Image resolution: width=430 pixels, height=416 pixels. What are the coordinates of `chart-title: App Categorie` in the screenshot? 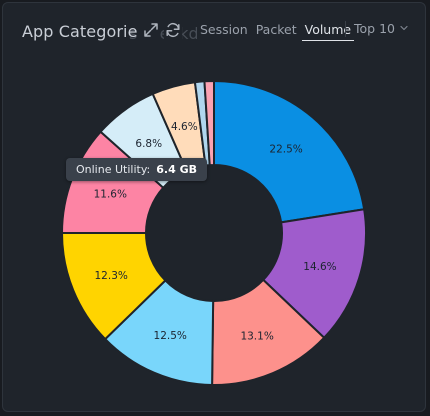 It's located at (80, 31).